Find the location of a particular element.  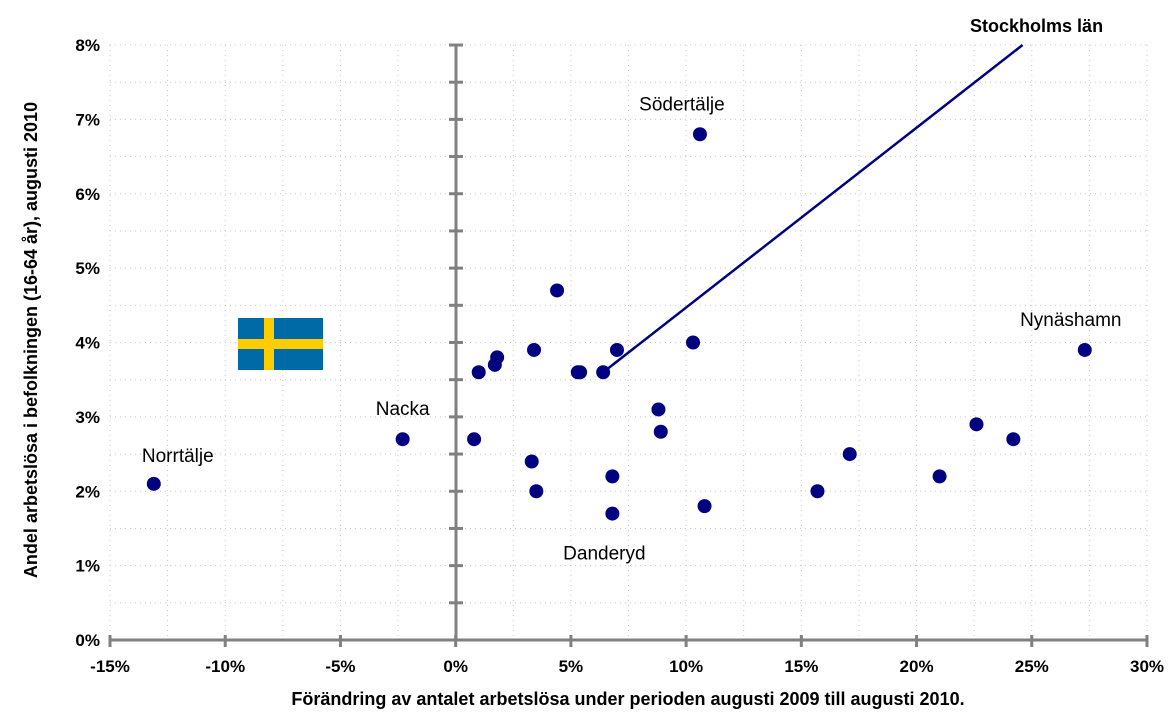

x-tick-label: 0% is located at coordinates (455, 666).